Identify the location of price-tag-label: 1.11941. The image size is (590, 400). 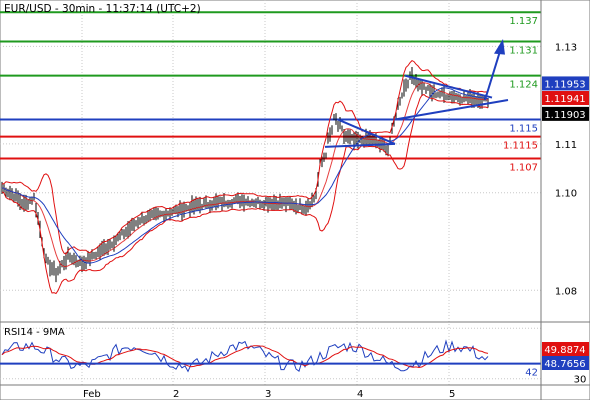
(564, 99).